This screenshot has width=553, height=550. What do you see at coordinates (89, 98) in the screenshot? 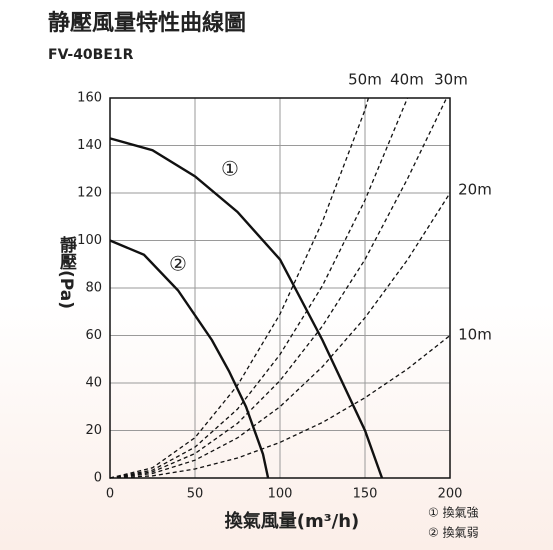
I see `y-tick-label: 160` at bounding box center [89, 98].